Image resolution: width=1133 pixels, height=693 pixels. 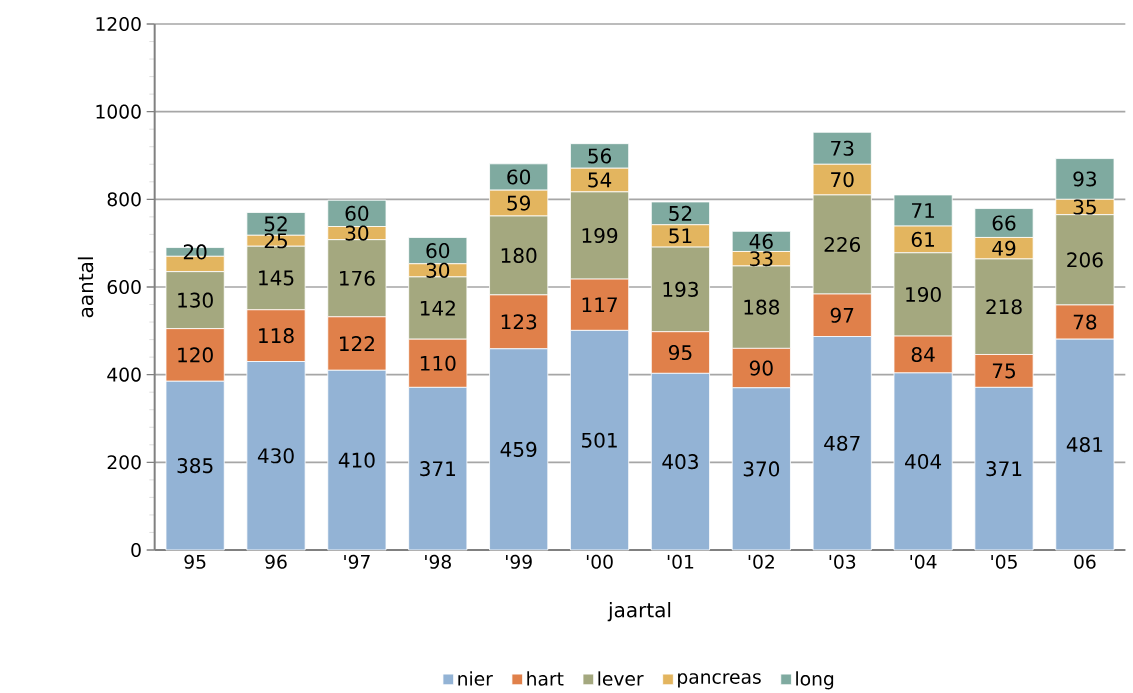 What do you see at coordinates (923, 355) in the screenshot?
I see `data-label: 84` at bounding box center [923, 355].